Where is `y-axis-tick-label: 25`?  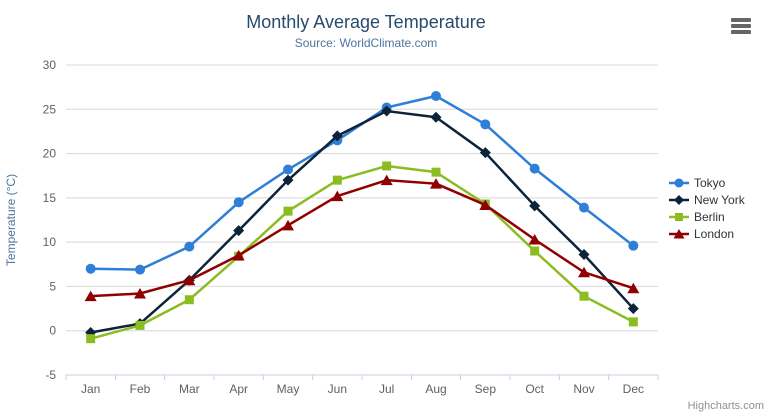 y-axis-tick-label: 25 is located at coordinates (50, 109).